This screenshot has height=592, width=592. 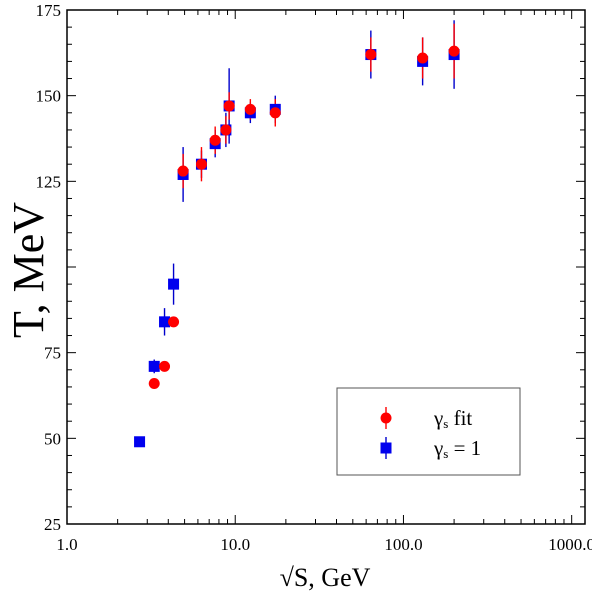 I want to click on y-tick-label: 25, so click(x=52, y=524).